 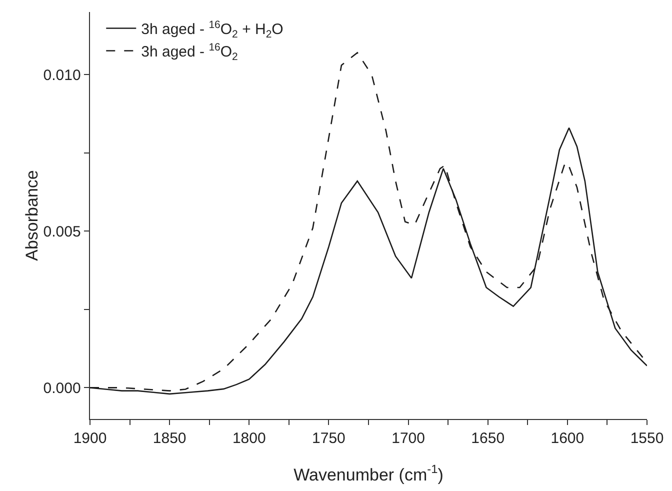 I want to click on x-tick-label: 1850, so click(x=169, y=439).